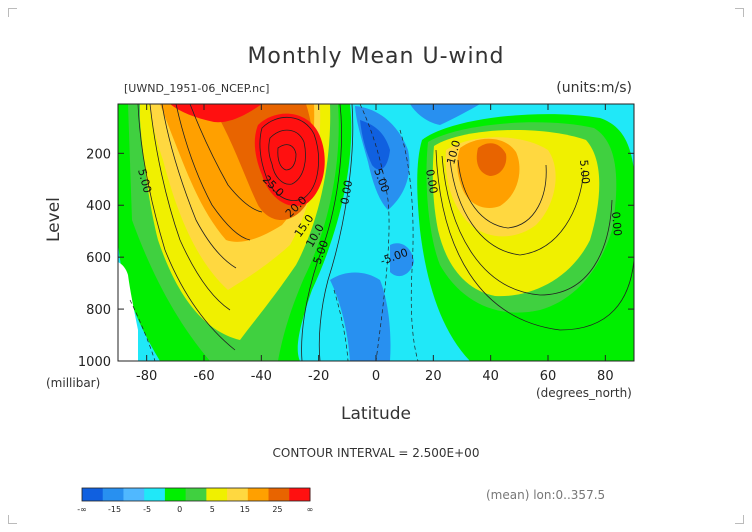 The width and height of the screenshot is (752, 532). Describe the element at coordinates (490, 376) in the screenshot. I see `x-tick-label: 40` at that location.